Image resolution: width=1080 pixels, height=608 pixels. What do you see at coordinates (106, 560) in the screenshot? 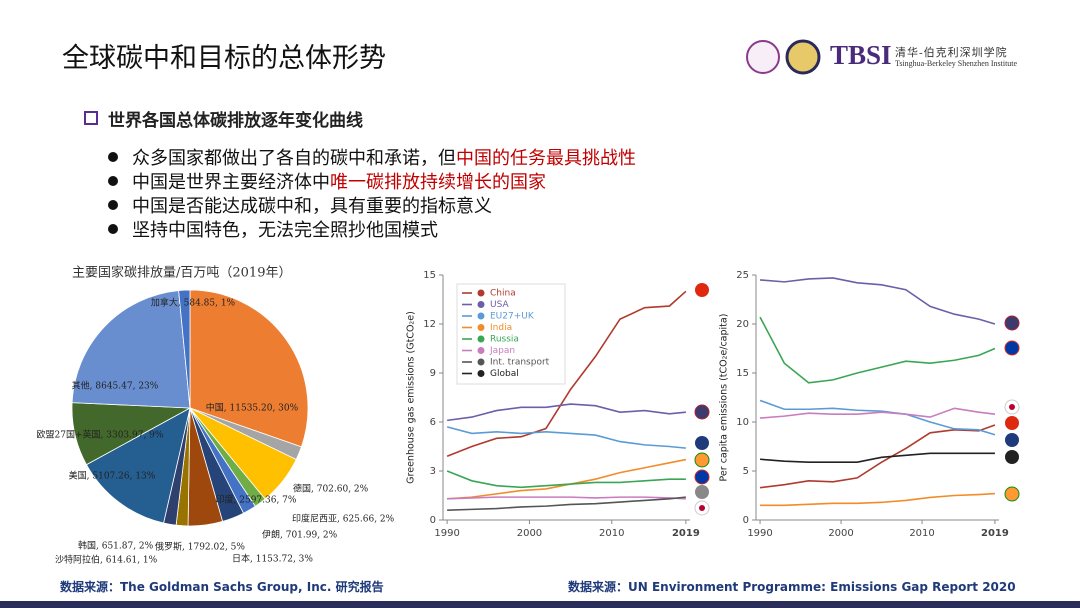
I see `pie-label: 沙特阿拉伯, 614.61, 1%` at bounding box center [106, 560].